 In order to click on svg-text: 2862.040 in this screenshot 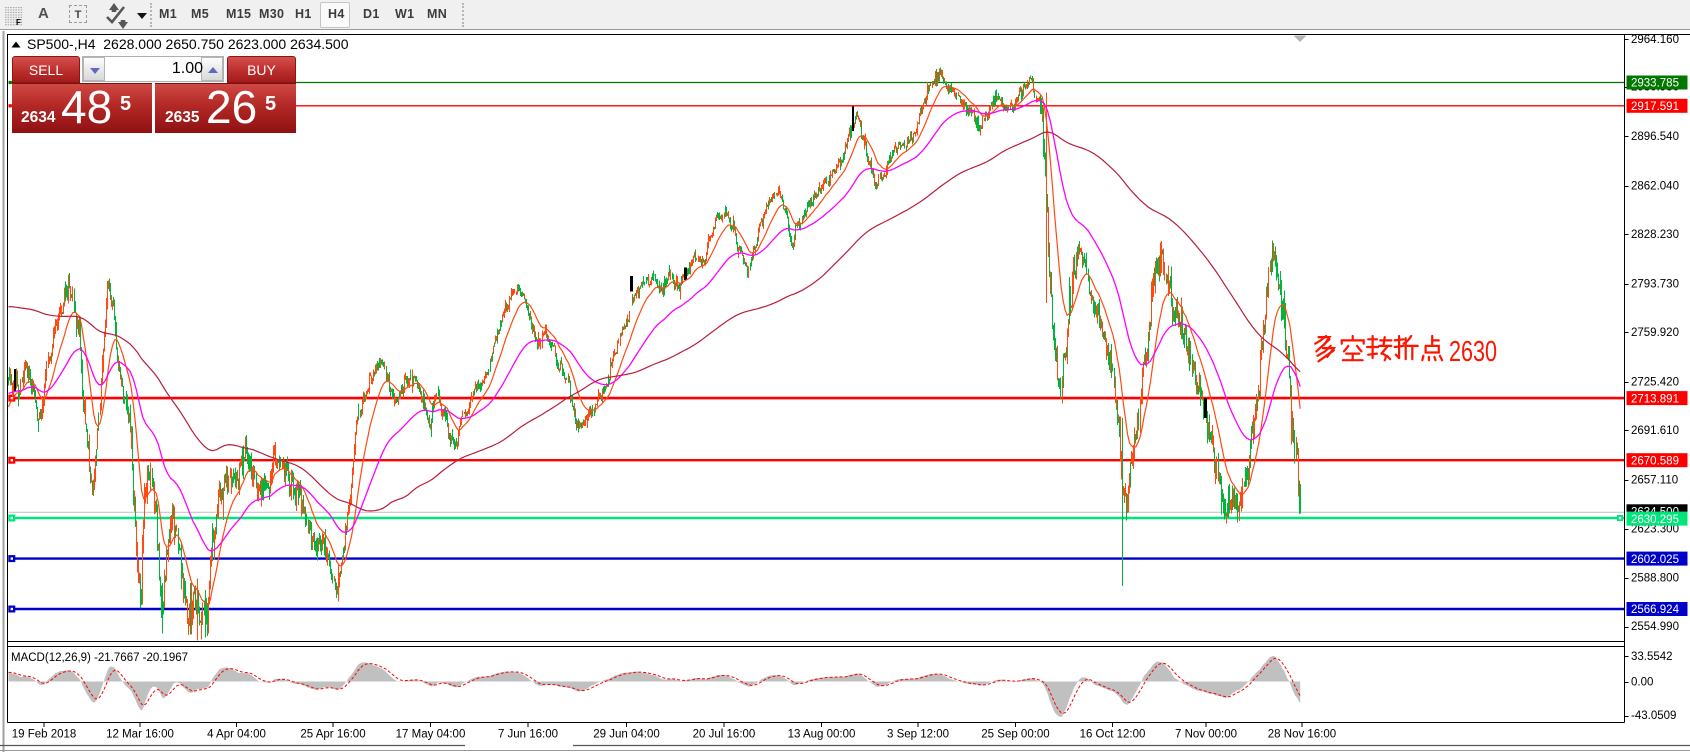, I will do `click(1655, 186)`.